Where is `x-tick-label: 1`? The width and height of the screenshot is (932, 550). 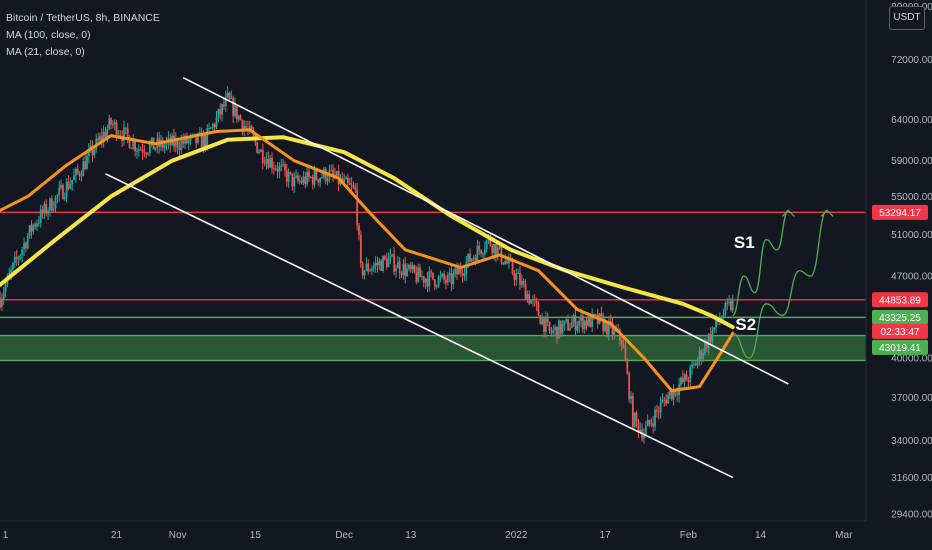
x-tick-label: 1 is located at coordinates (6, 535).